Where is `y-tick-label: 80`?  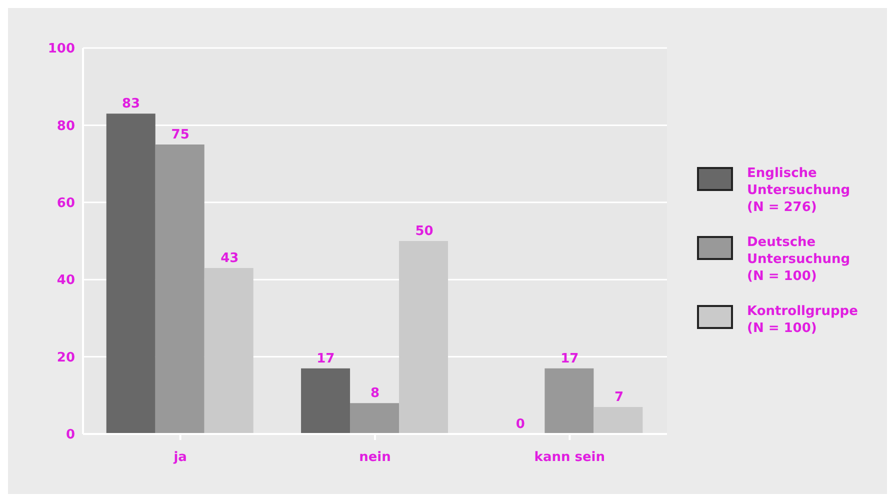 y-tick-label: 80 is located at coordinates (65, 126).